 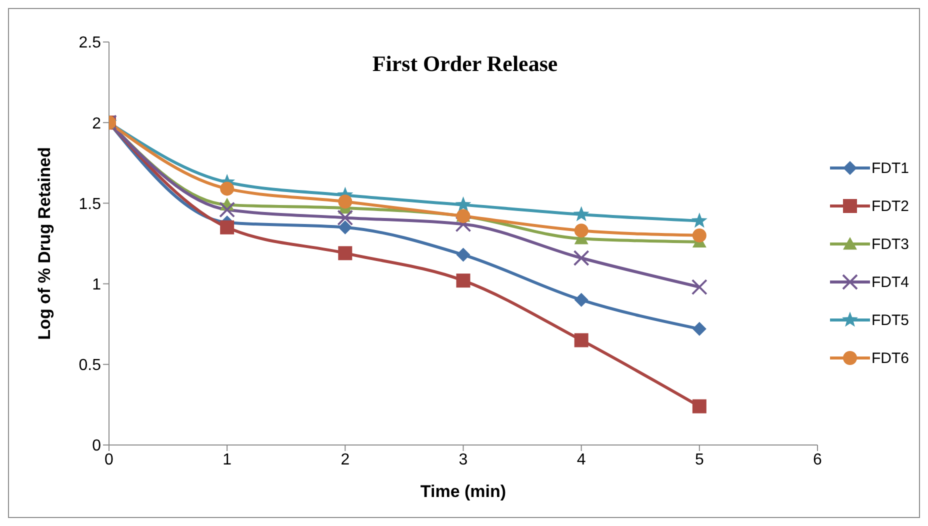 I want to click on legend-label: FDT4, so click(x=890, y=282).